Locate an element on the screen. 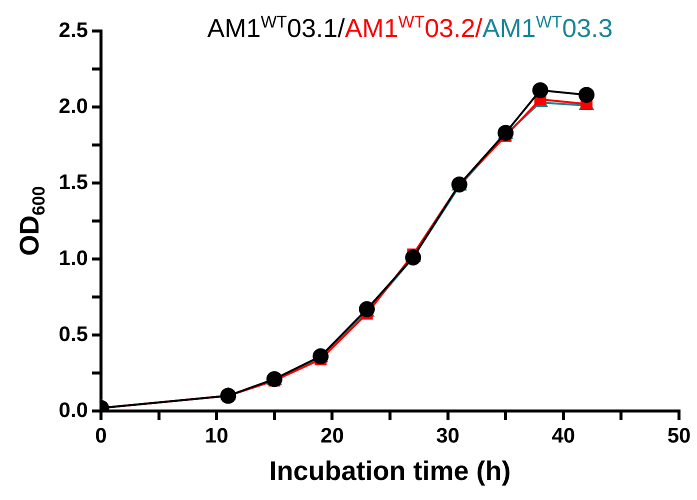  x-tick-label: 40 is located at coordinates (564, 436).